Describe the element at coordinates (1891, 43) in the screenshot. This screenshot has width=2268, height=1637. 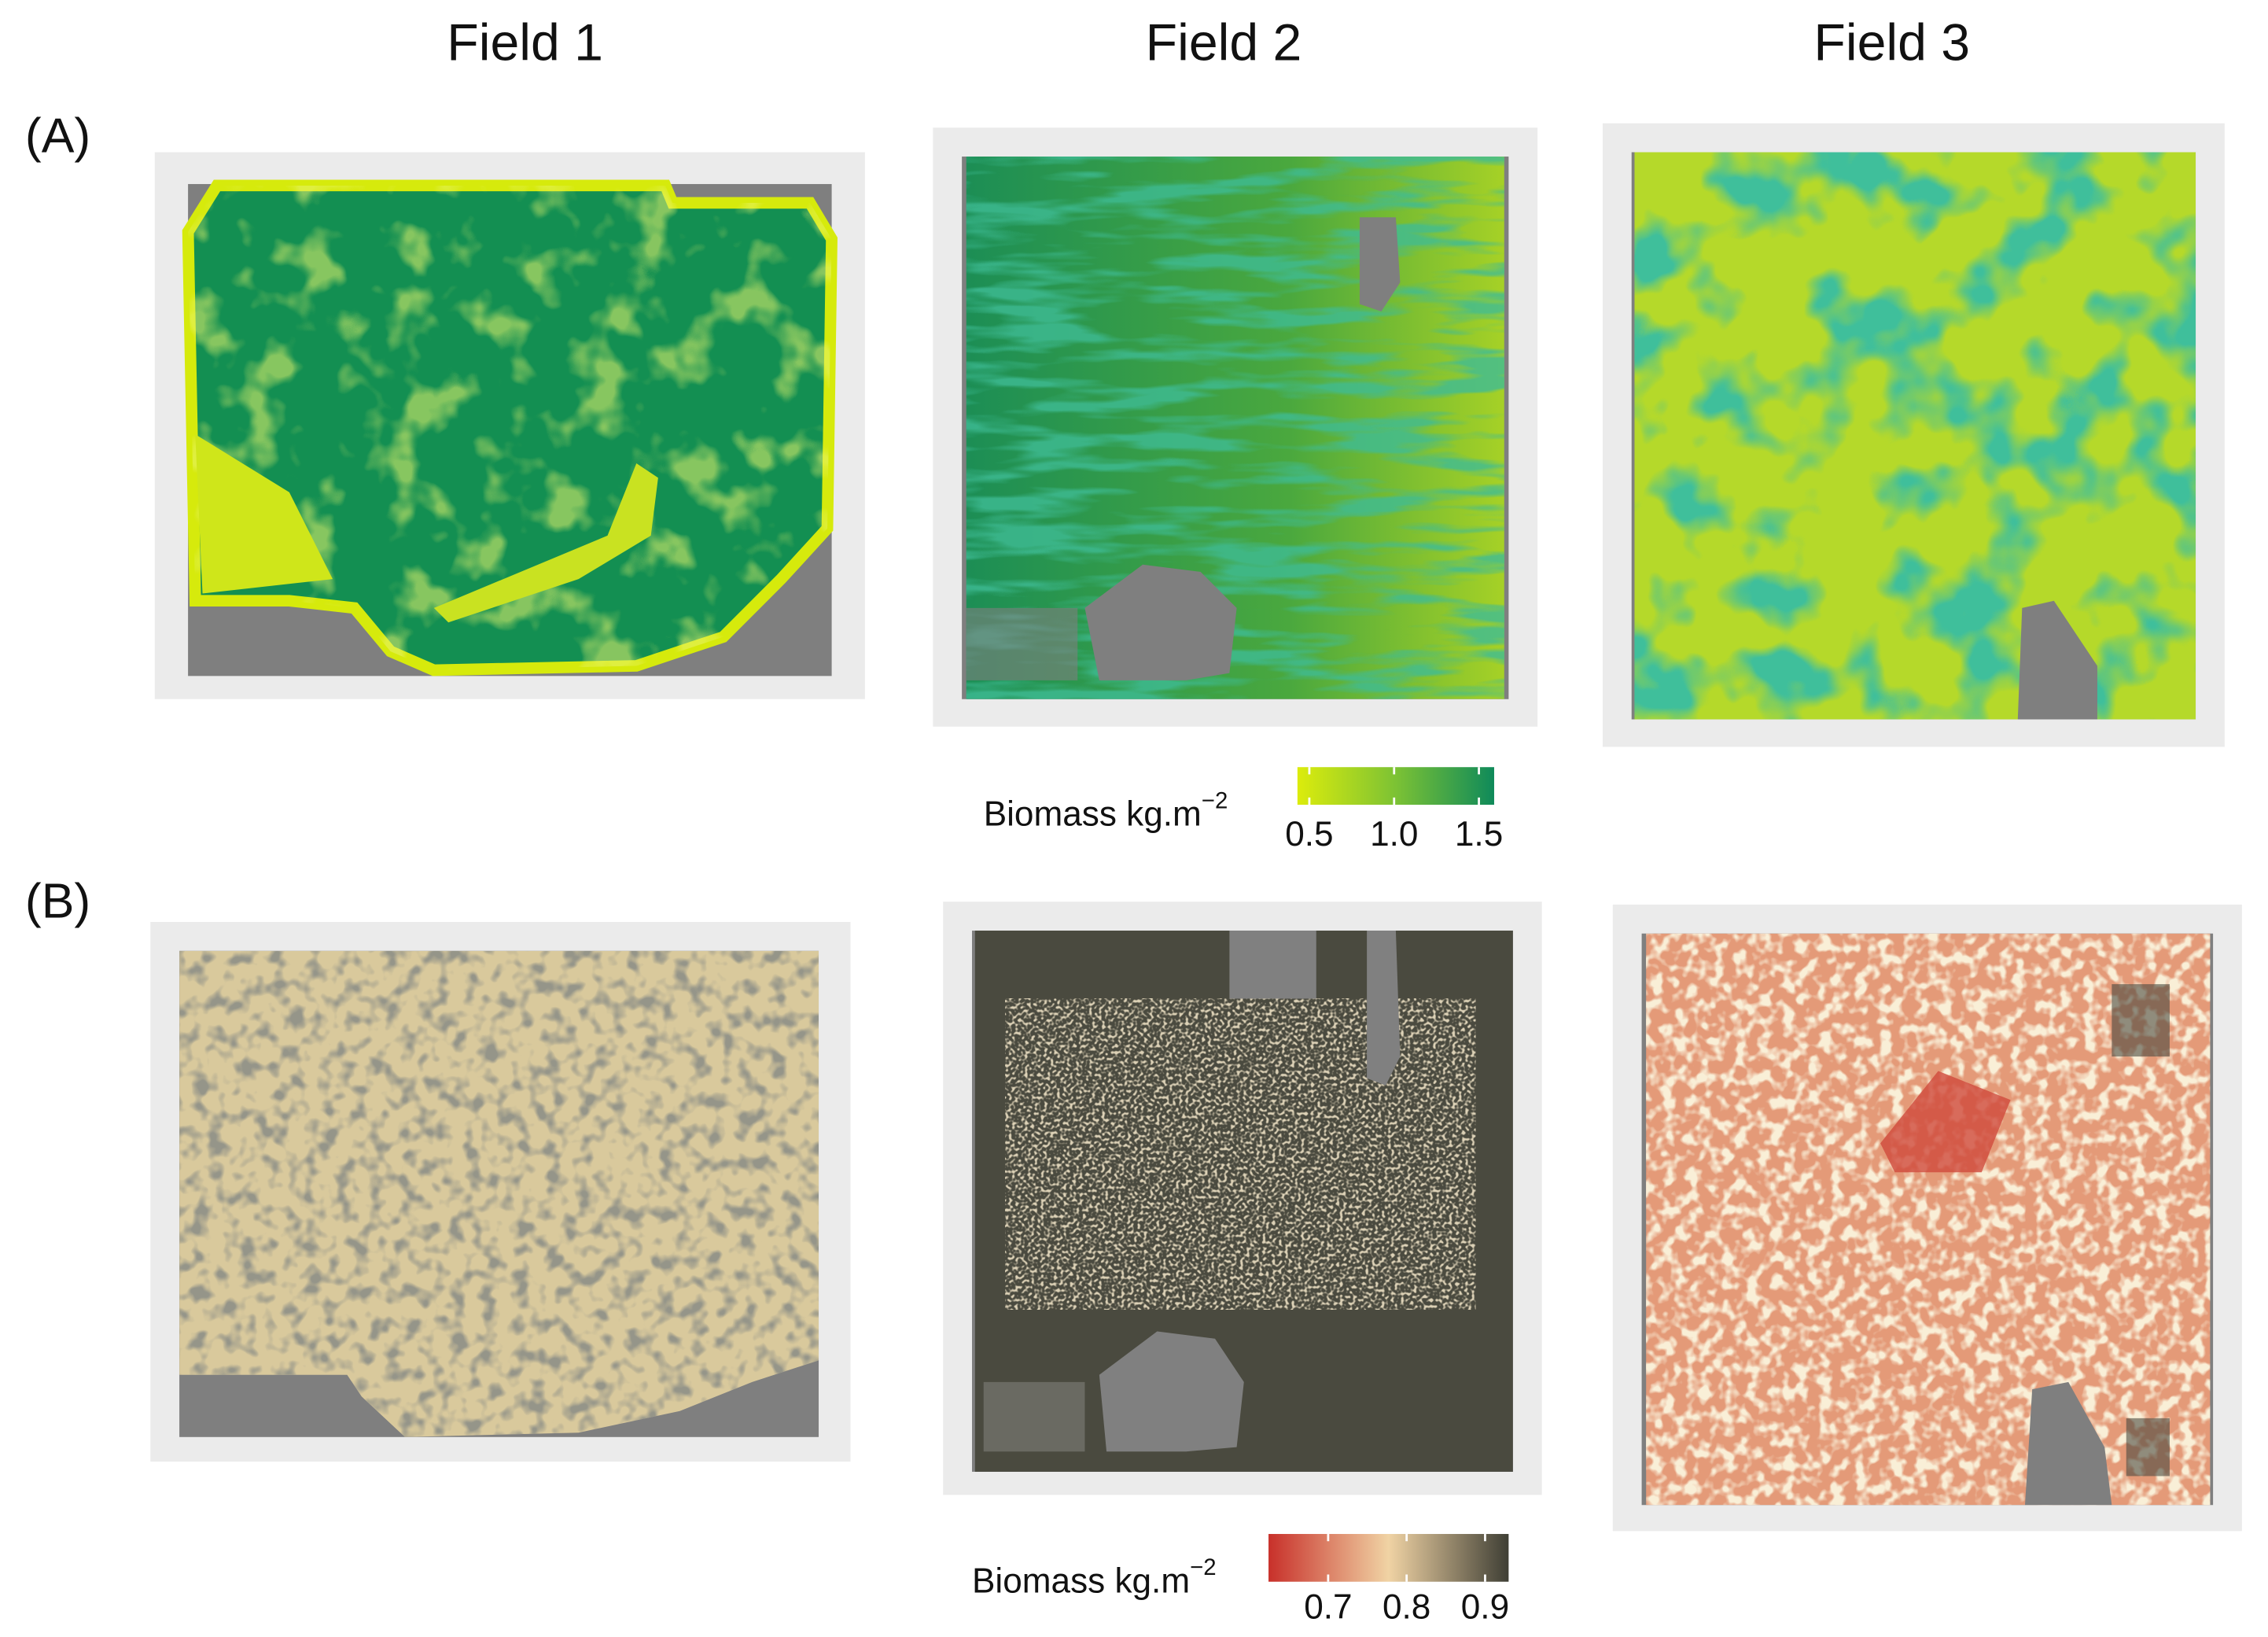
I see `column-title: Field 3` at that location.